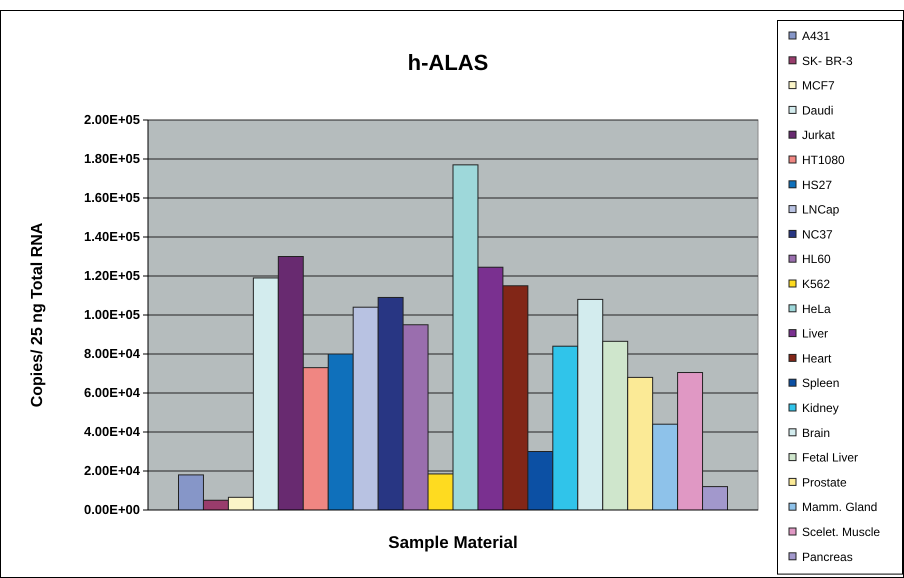  I want to click on legend-label: Pancreas, so click(827, 557).